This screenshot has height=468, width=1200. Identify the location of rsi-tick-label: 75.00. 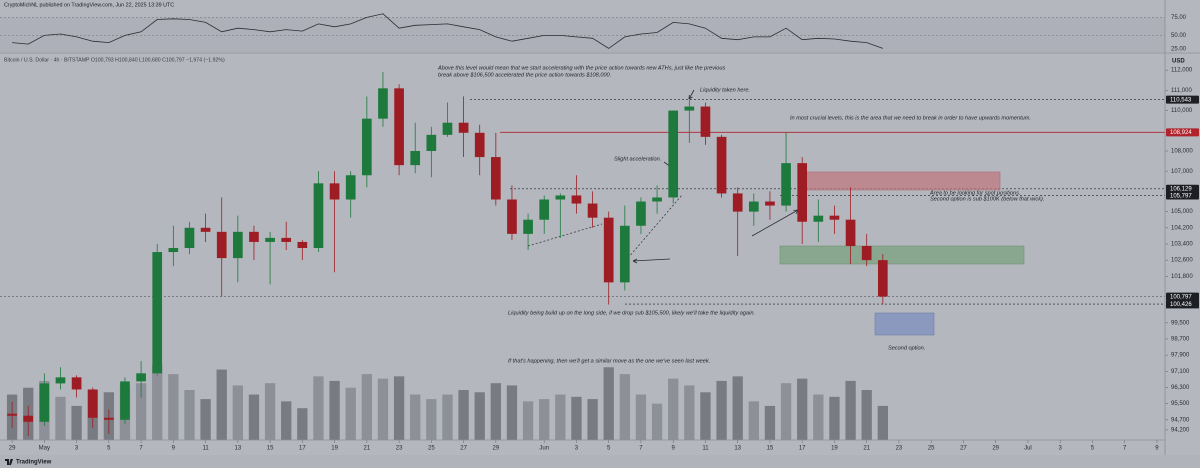
(1179, 18).